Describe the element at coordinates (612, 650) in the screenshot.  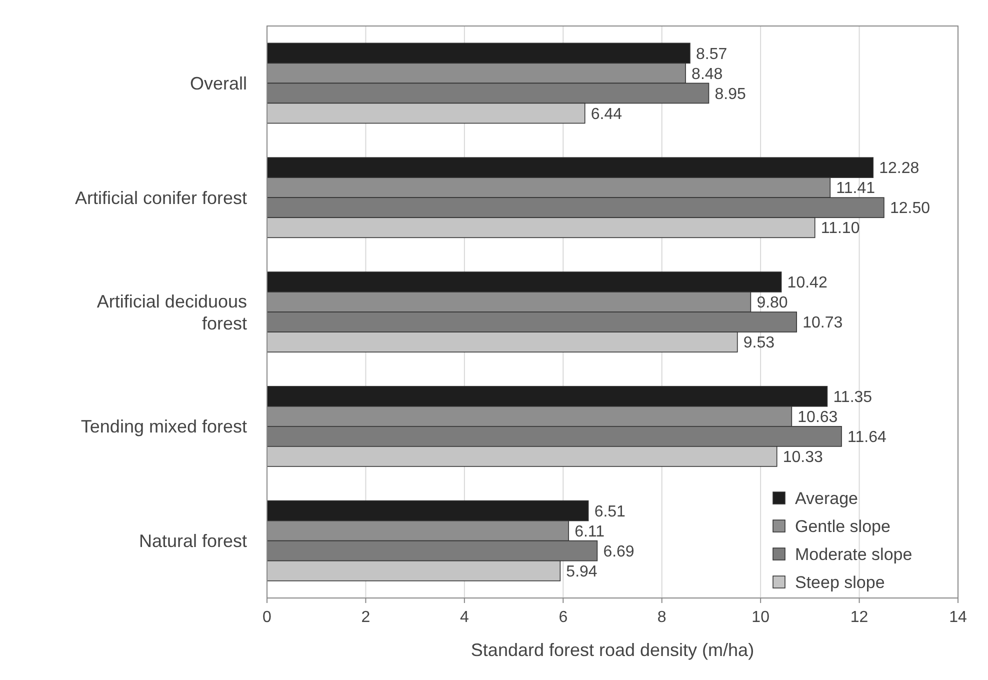
I see `x-axis-title: Standard forest road density (m/ha)` at that location.